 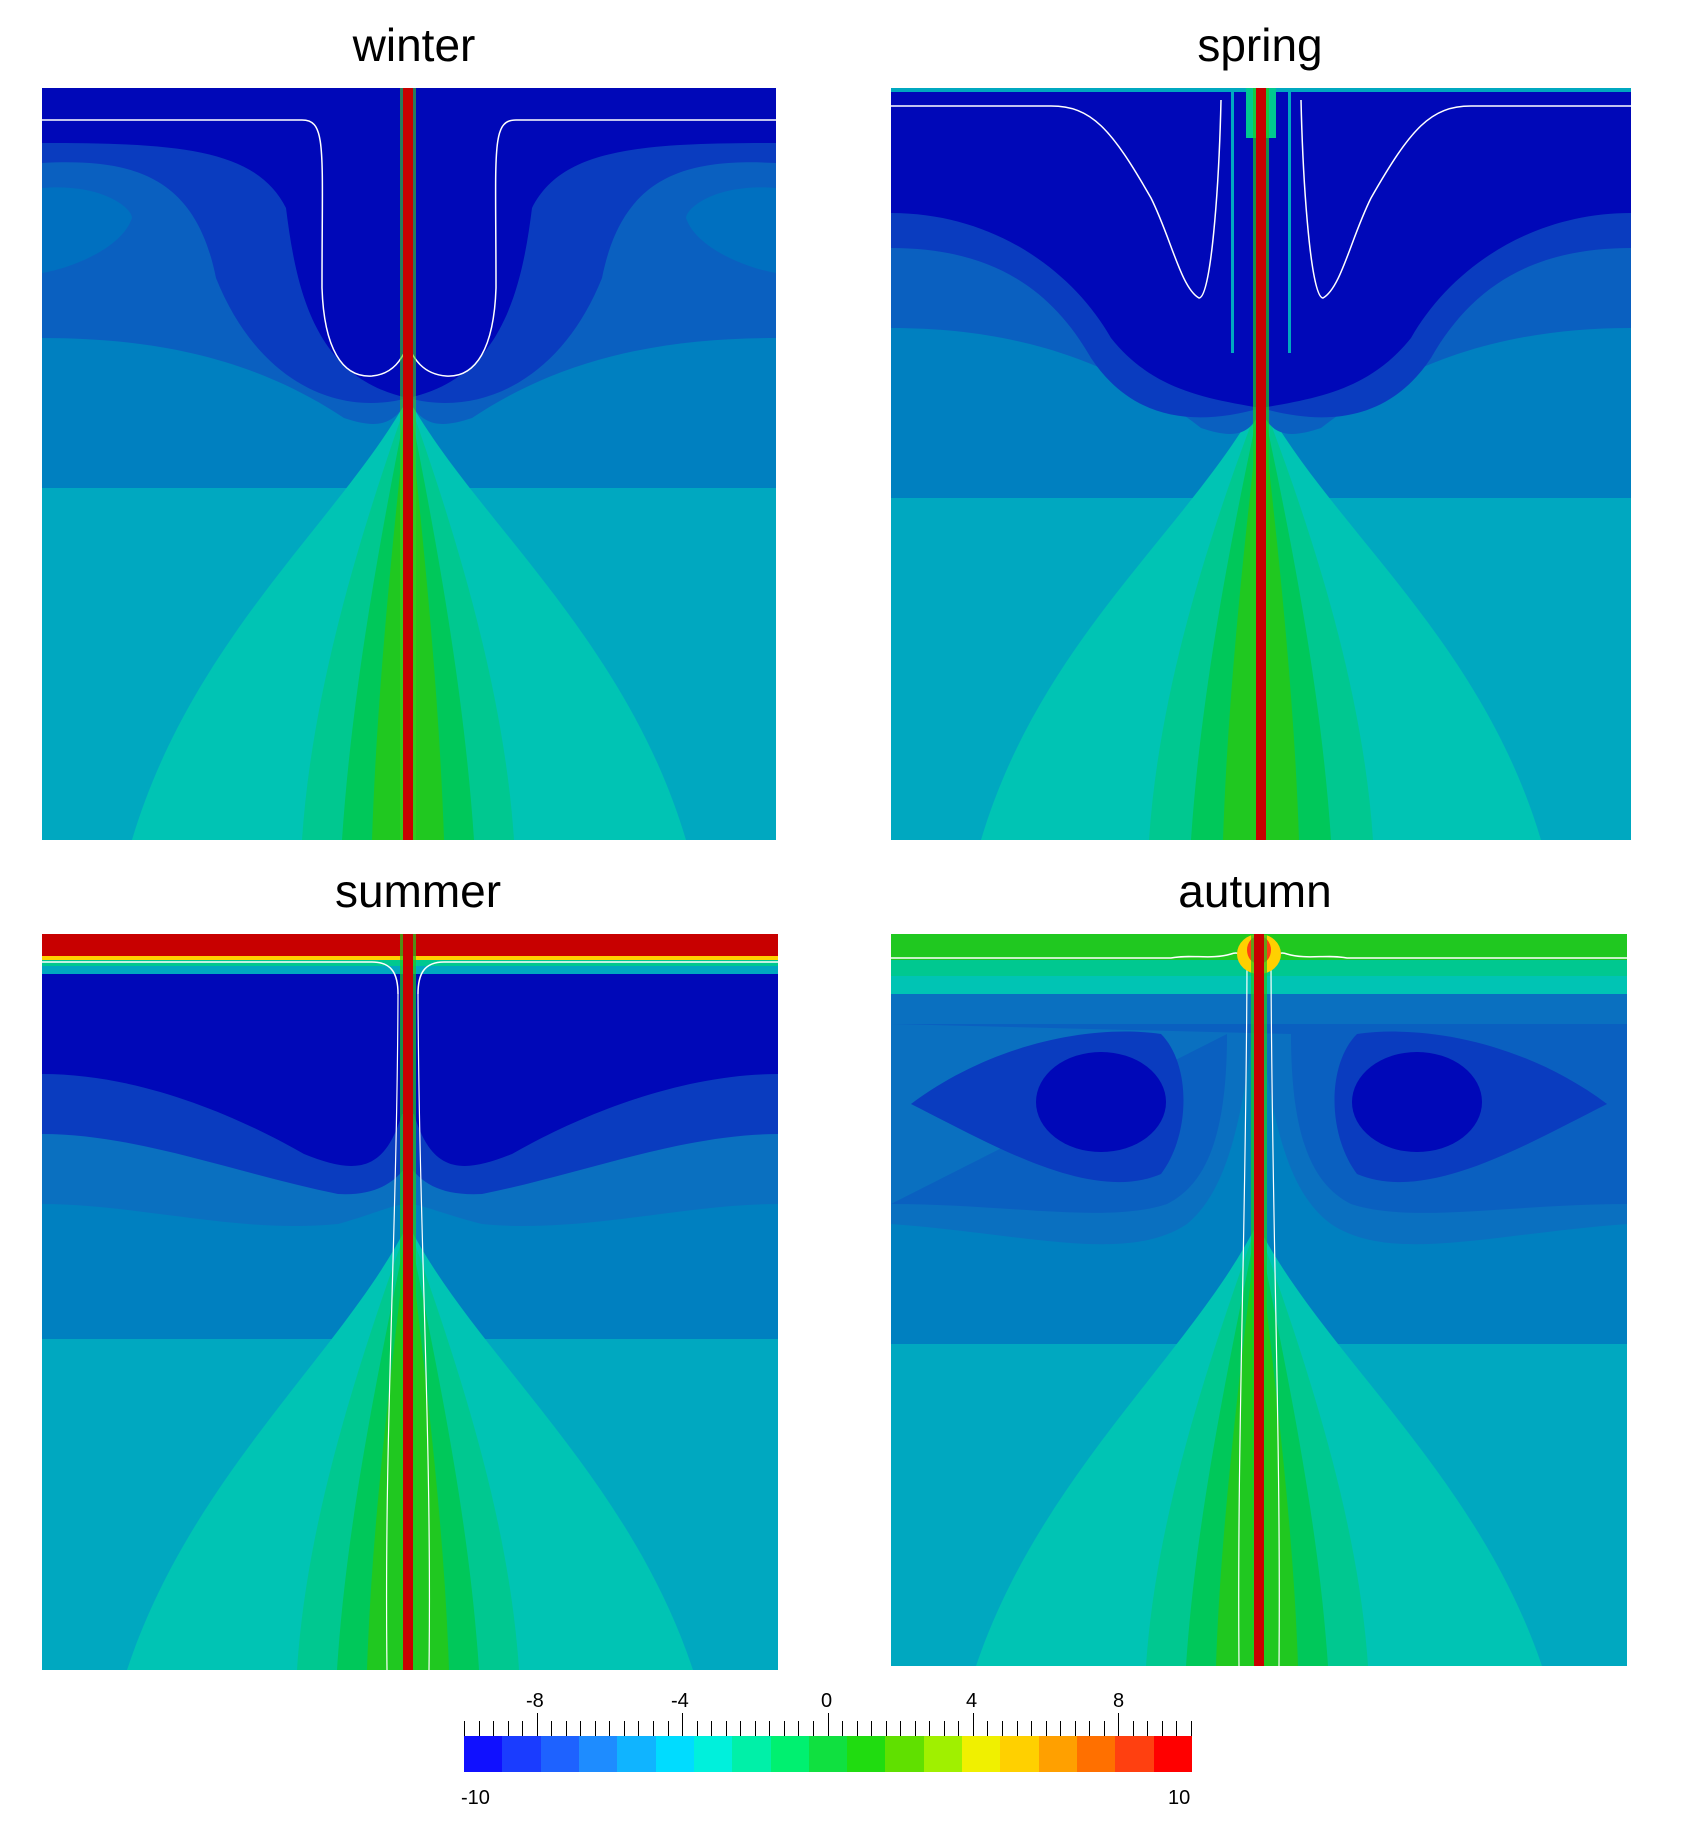 I want to click on panel-title-winter: winter, so click(x=414, y=45).